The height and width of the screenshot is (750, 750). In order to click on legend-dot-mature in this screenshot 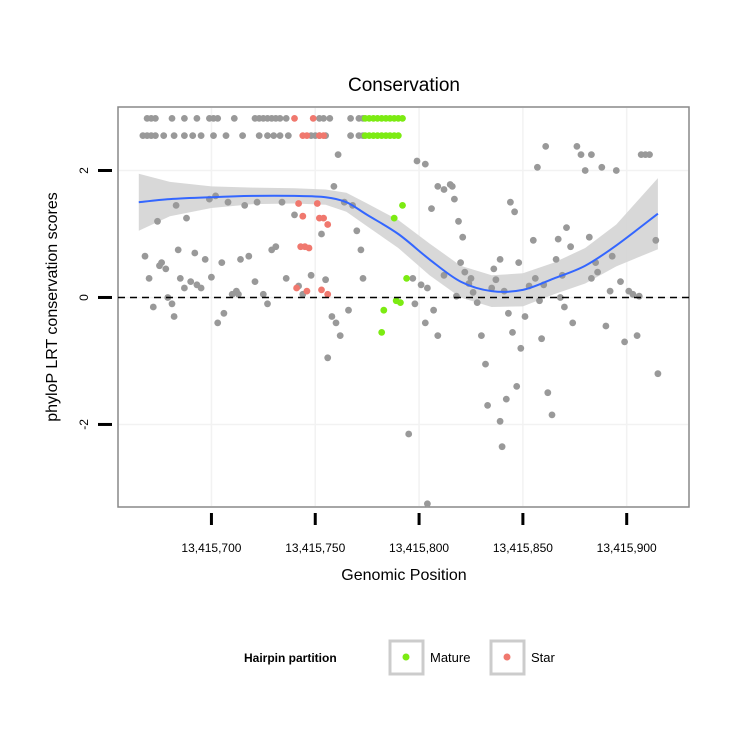, I will do `click(406, 657)`.